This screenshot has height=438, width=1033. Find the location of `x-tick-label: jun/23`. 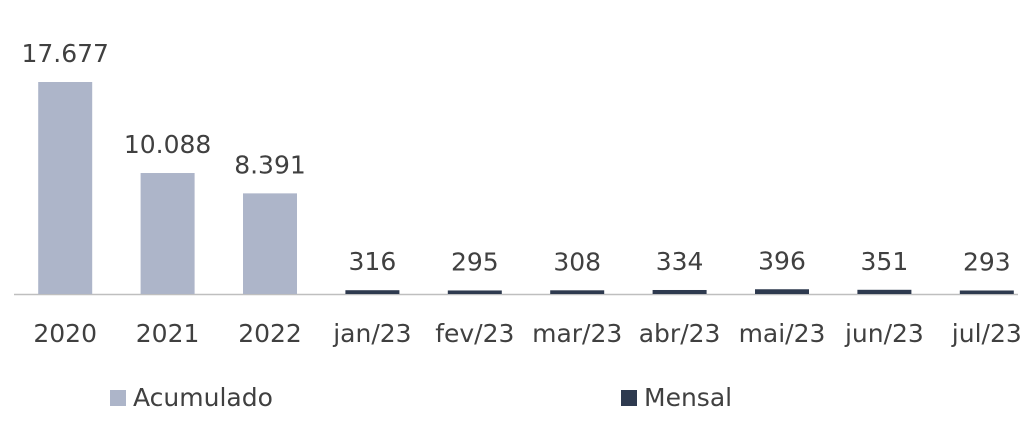

x-tick-label: jun/23 is located at coordinates (884, 333).